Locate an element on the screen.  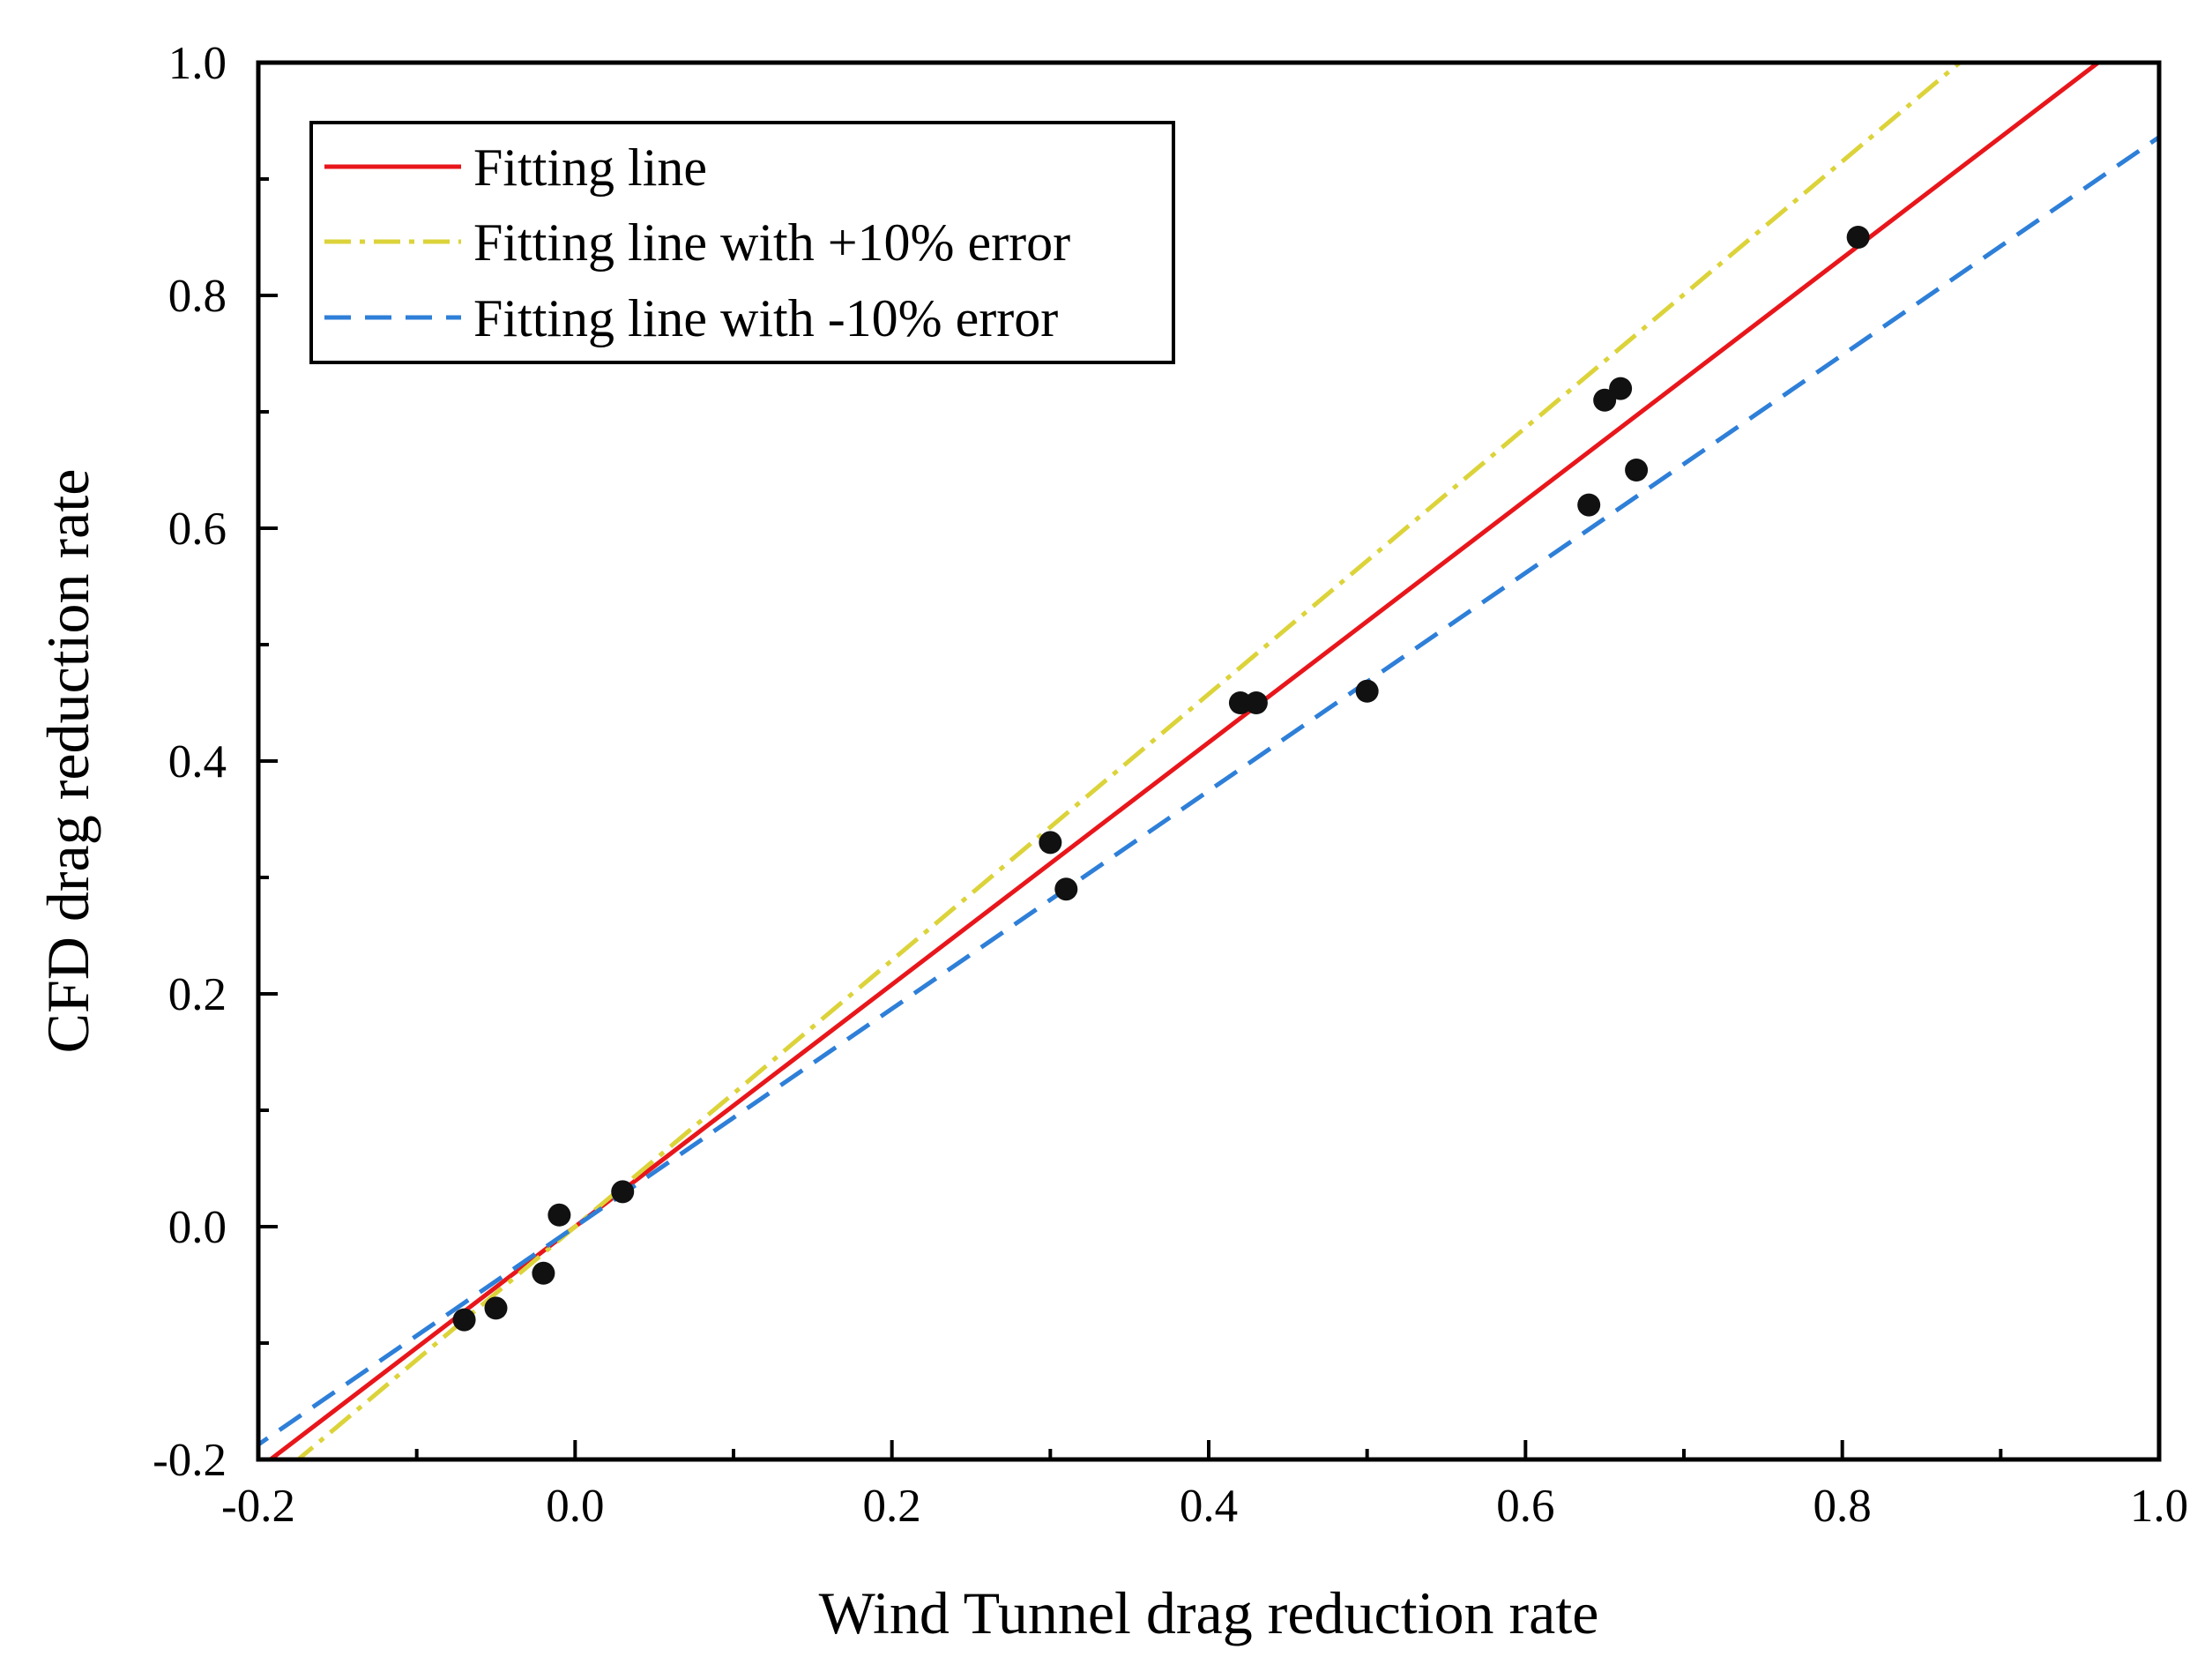
x-tick-label: 0.6 is located at coordinates (1525, 1506).